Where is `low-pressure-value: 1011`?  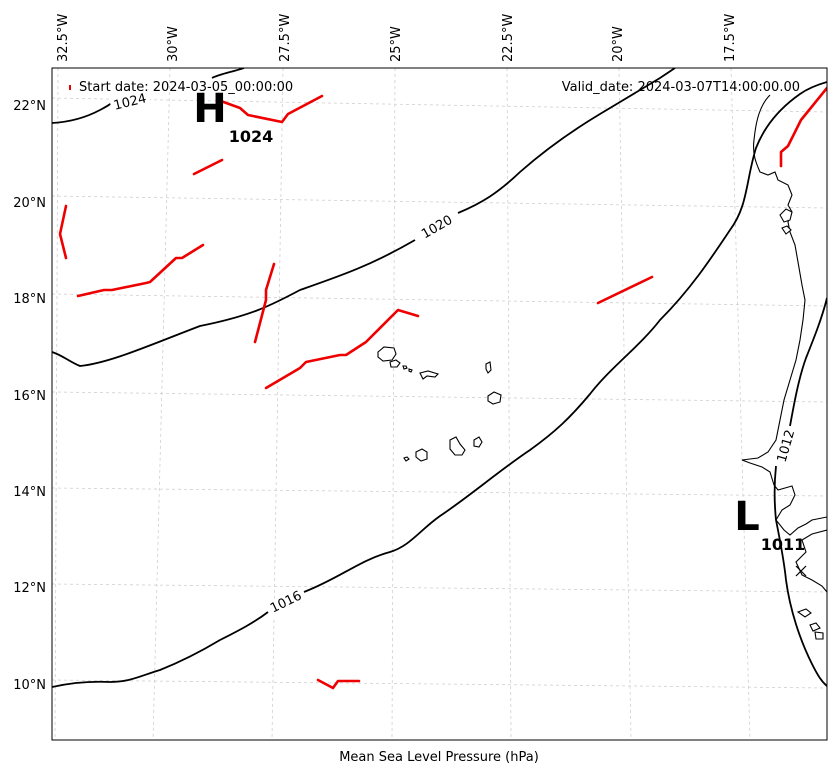
low-pressure-value: 1011 is located at coordinates (783, 544).